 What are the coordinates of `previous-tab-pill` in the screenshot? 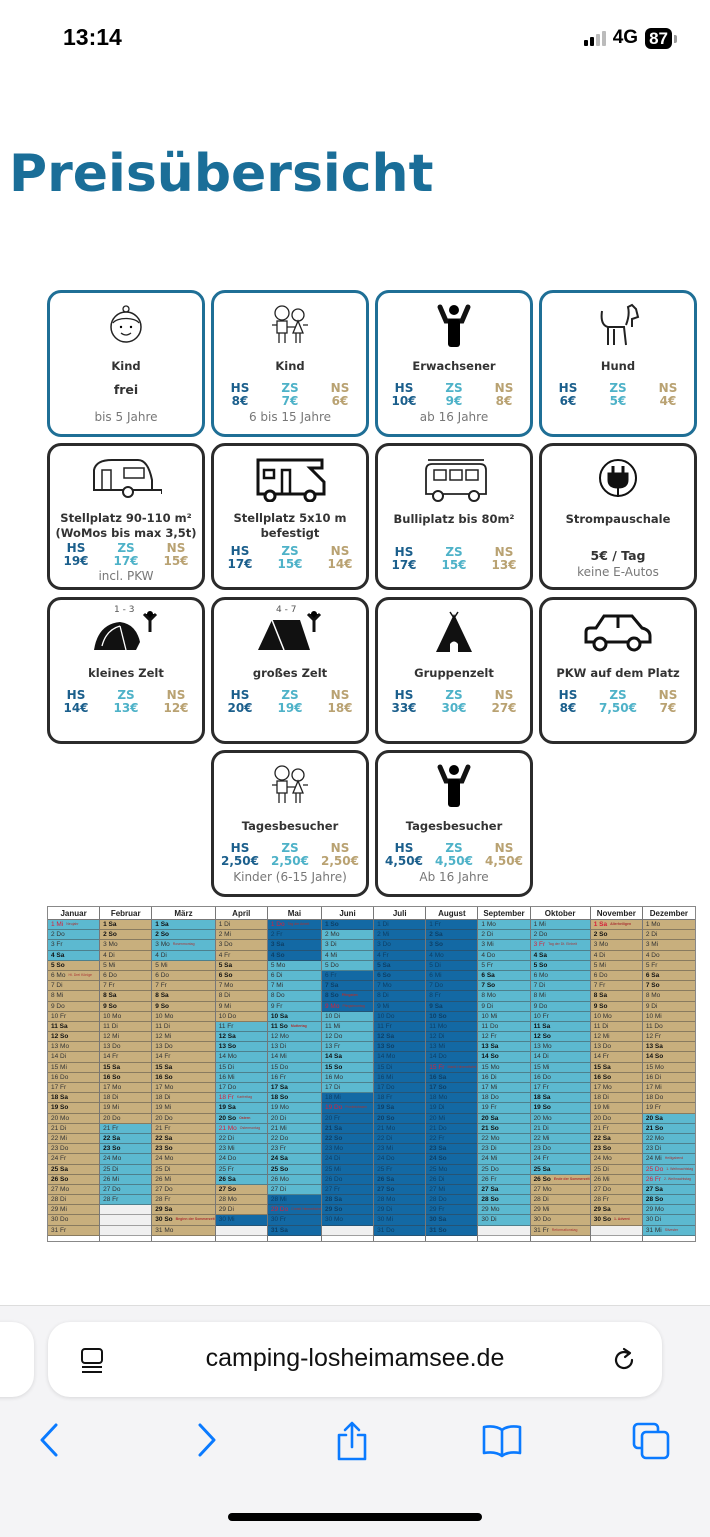 It's located at (17, 1359).